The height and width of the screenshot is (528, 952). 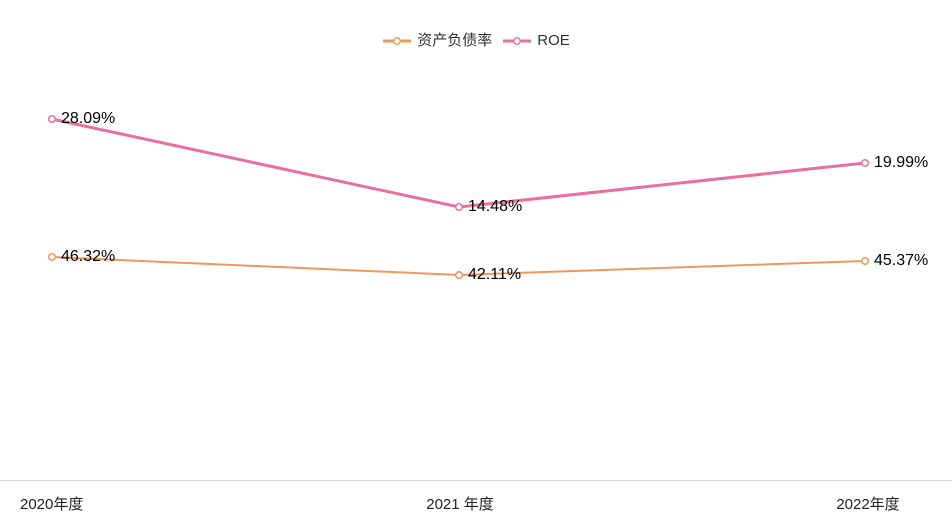 I want to click on x-axis-label-2021: 2021 年度, so click(x=460, y=504).